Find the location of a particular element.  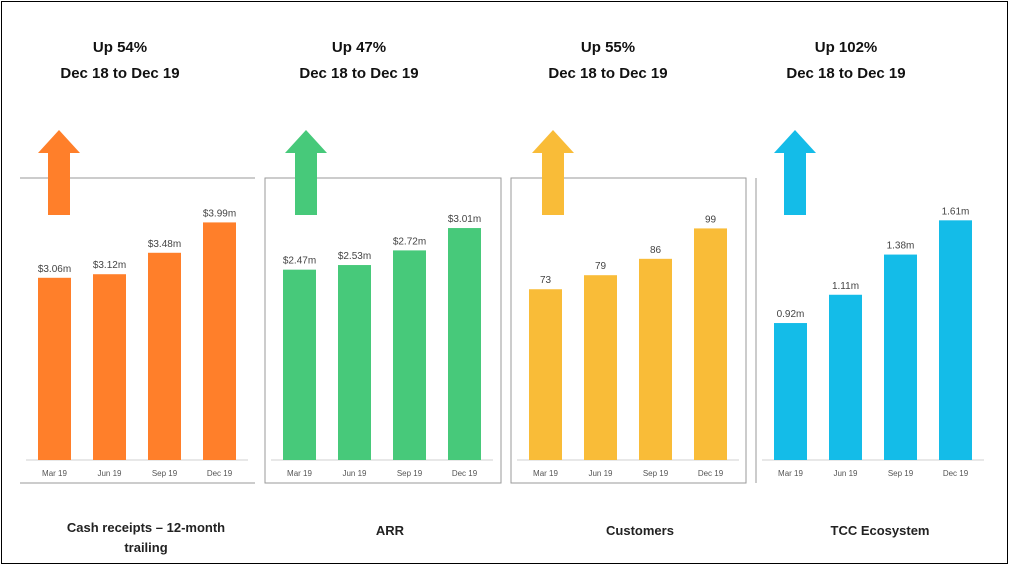

chart-panel-3: 73 Mar 19 79 Jun 19 86 Sep 19 99 Dec 19 is located at coordinates (628, 307).